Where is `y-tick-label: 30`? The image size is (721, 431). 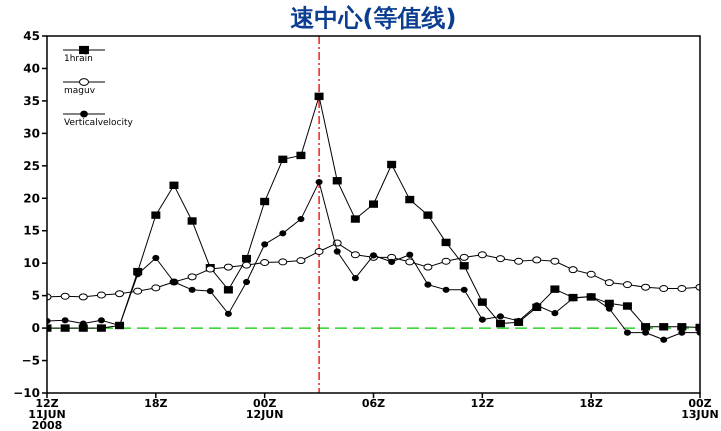
y-tick-label: 30 is located at coordinates (31, 133).